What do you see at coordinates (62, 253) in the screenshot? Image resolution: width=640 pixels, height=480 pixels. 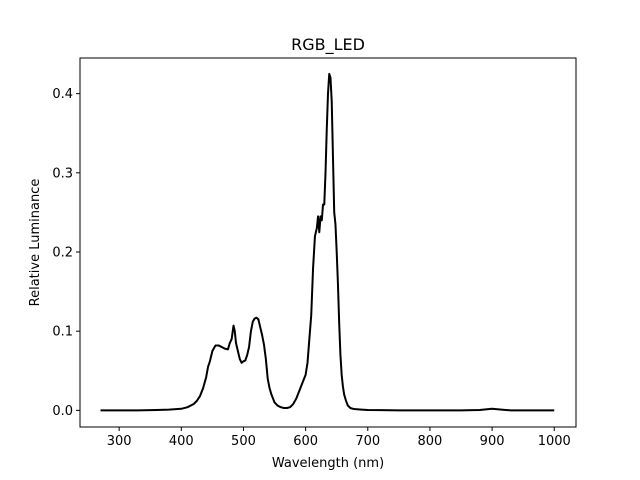 I see `y-tick-label: 0.2` at bounding box center [62, 253].